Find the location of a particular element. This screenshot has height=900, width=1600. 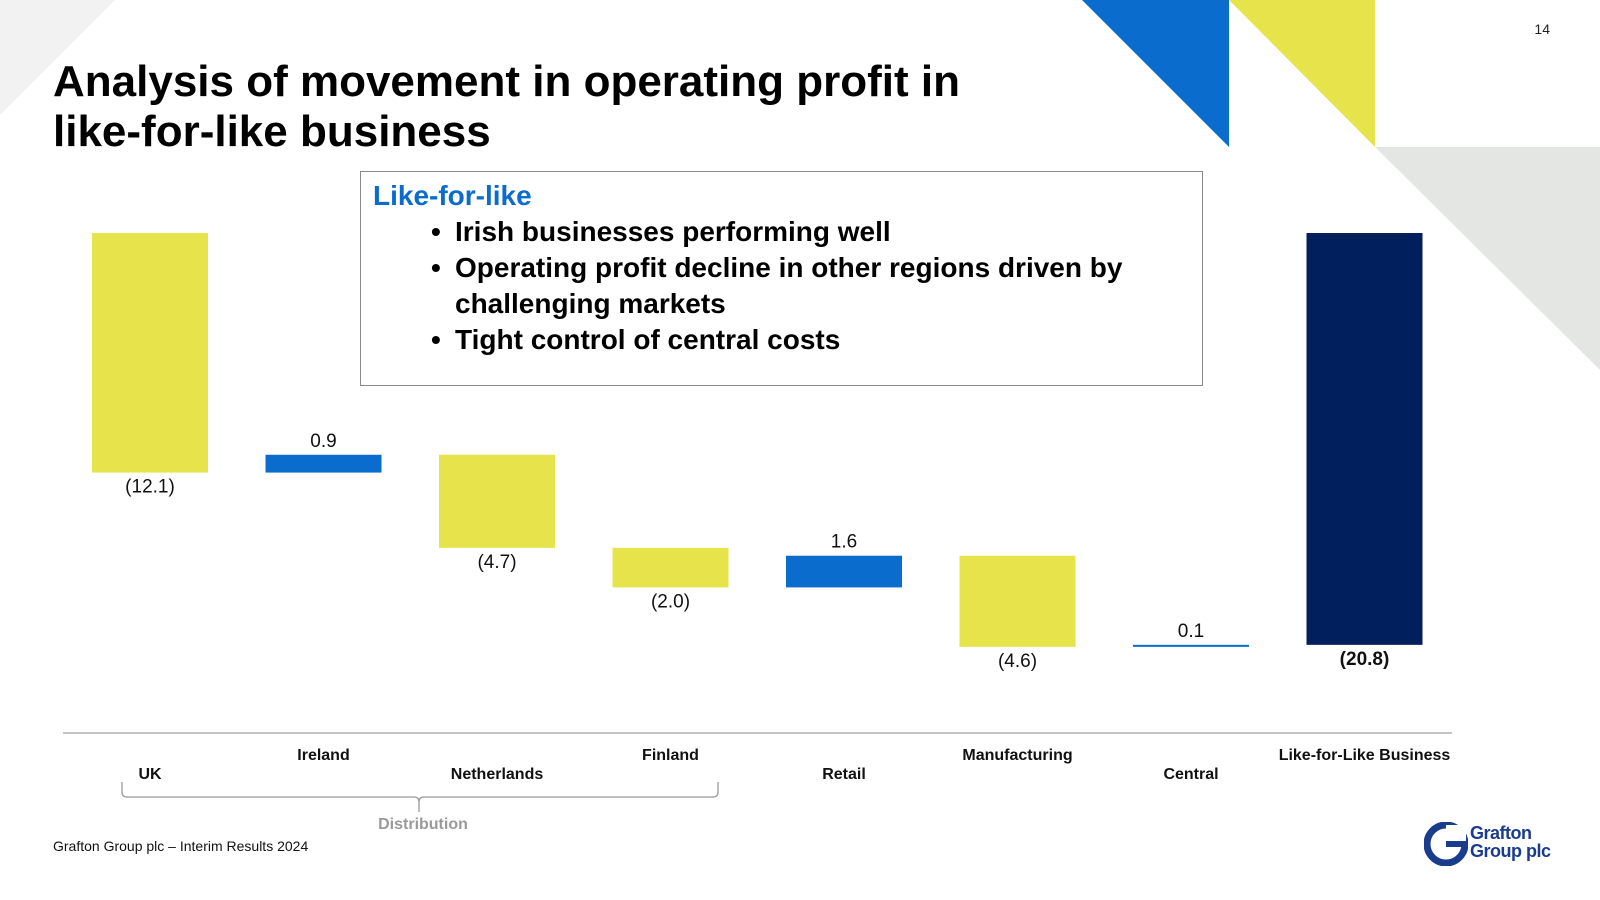

data-label-ireland: 0.9 is located at coordinates (323, 441).